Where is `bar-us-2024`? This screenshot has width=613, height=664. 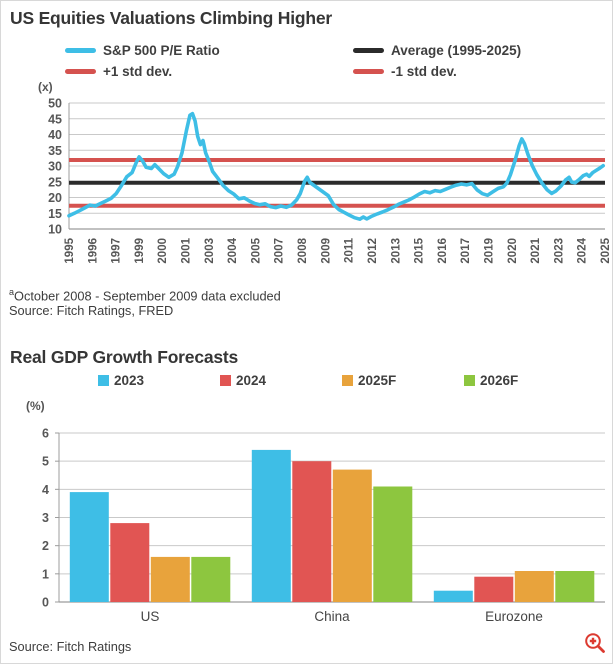
bar-us-2024 is located at coordinates (130, 562).